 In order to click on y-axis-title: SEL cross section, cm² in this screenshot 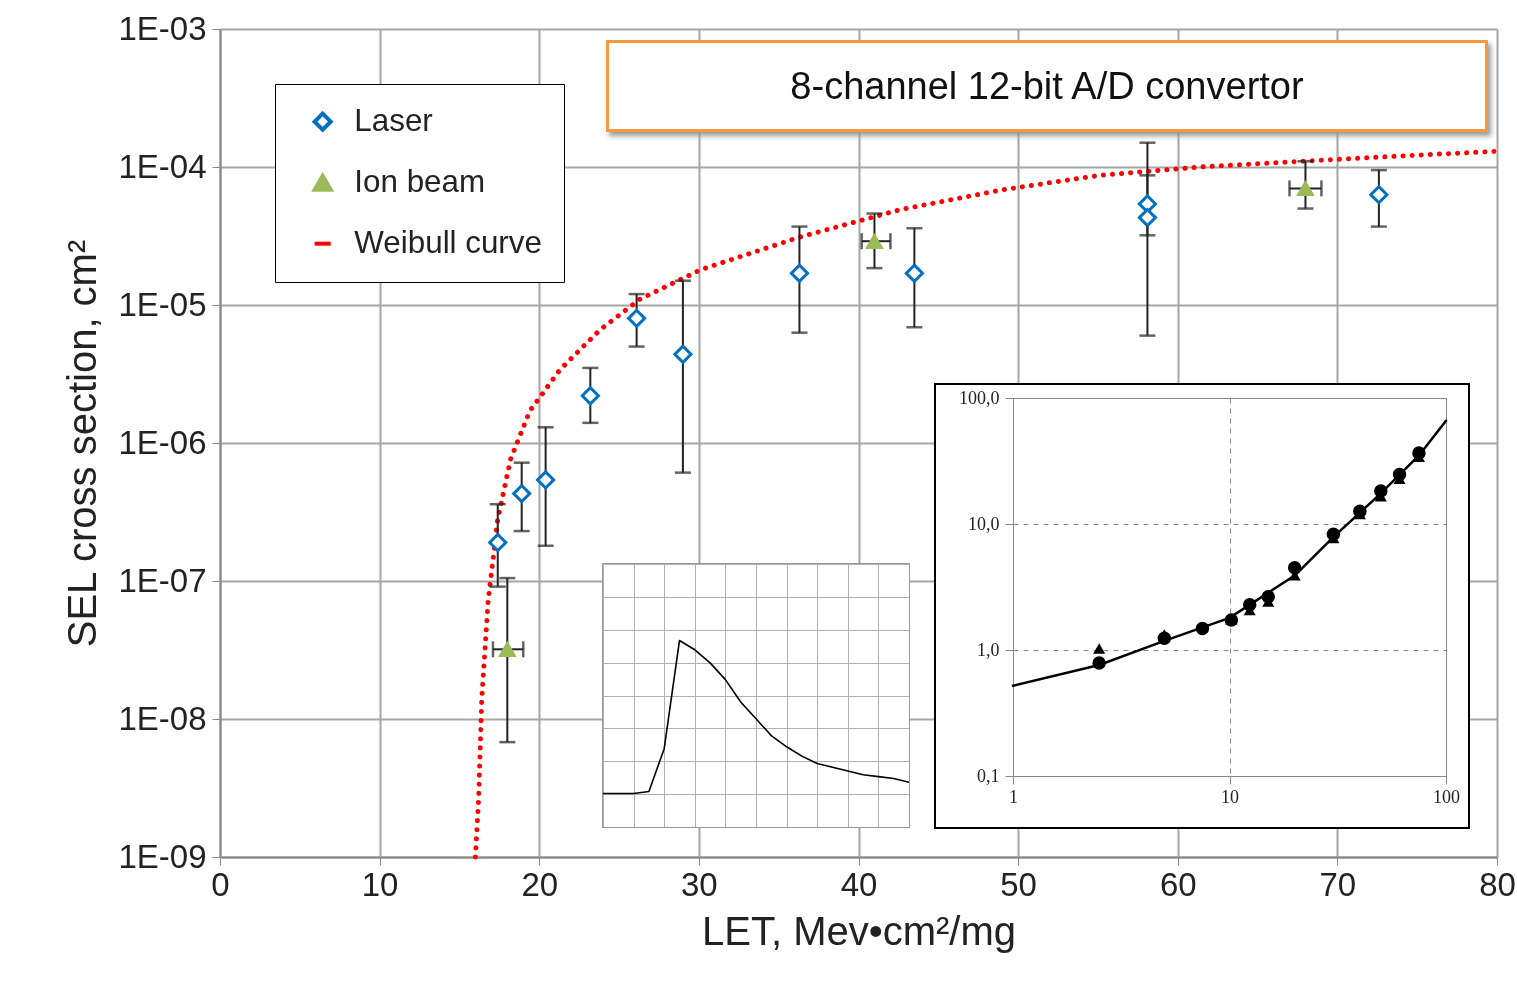, I will do `click(82, 443)`.